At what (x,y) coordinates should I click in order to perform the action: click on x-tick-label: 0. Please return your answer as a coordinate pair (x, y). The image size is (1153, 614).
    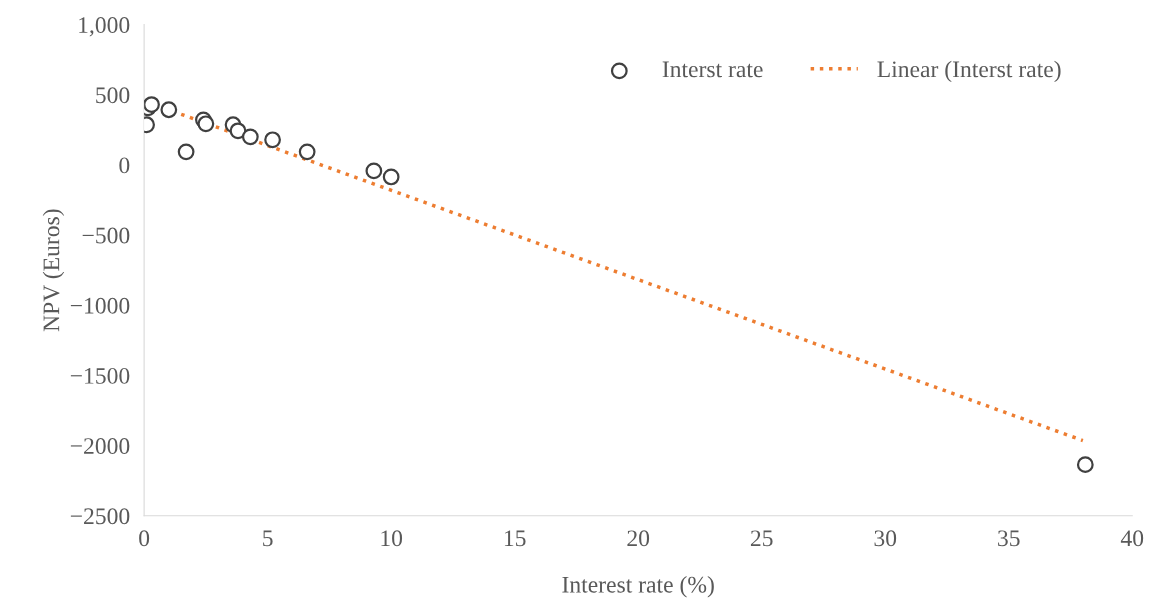
    Looking at the image, I should click on (144, 538).